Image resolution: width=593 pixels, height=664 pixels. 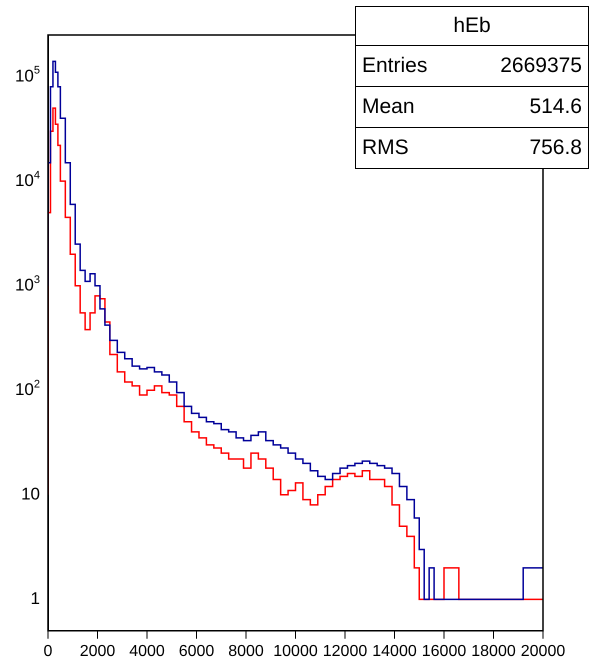 I want to click on x-tick-label: 18000, so click(x=493, y=651).